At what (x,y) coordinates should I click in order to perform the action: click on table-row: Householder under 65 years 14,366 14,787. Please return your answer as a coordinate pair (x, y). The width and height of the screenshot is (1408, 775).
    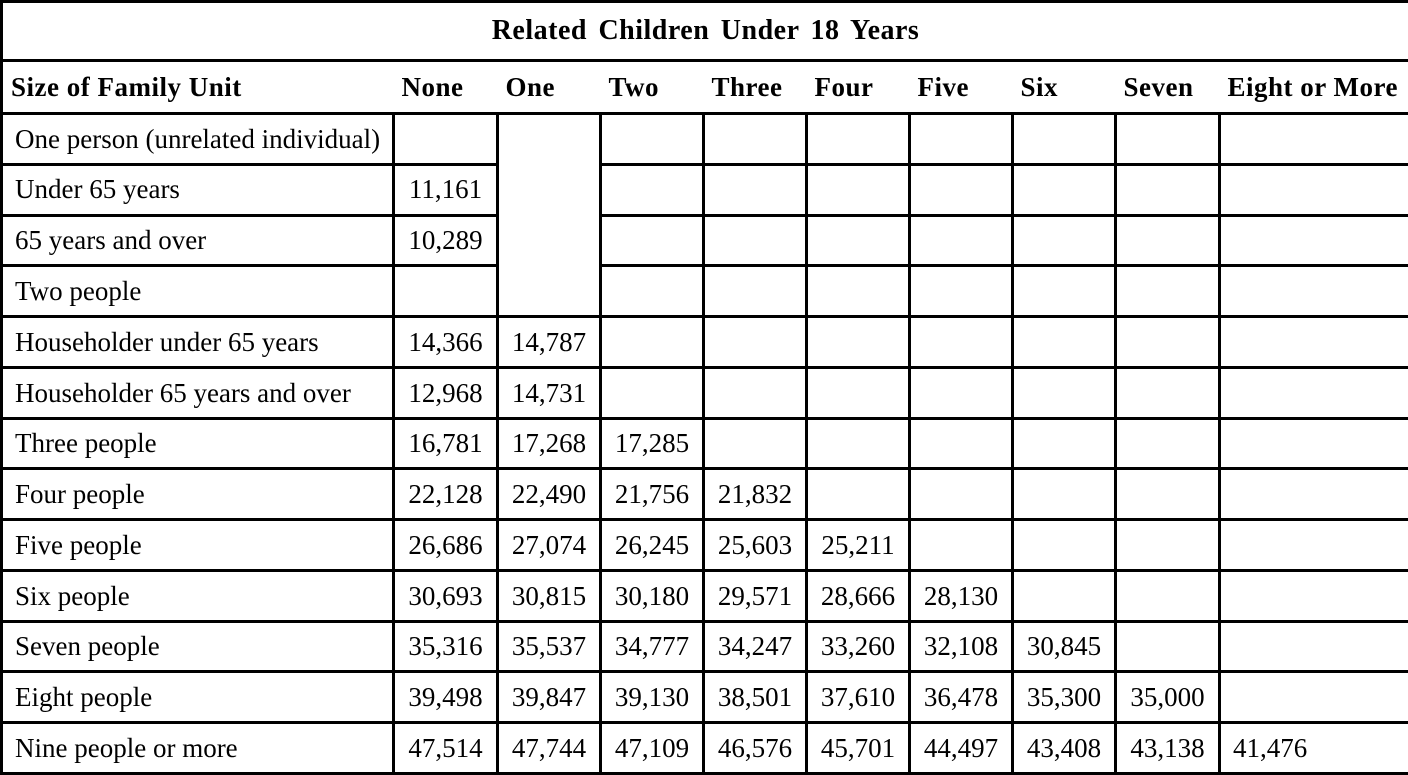
    Looking at the image, I should click on (704, 342).